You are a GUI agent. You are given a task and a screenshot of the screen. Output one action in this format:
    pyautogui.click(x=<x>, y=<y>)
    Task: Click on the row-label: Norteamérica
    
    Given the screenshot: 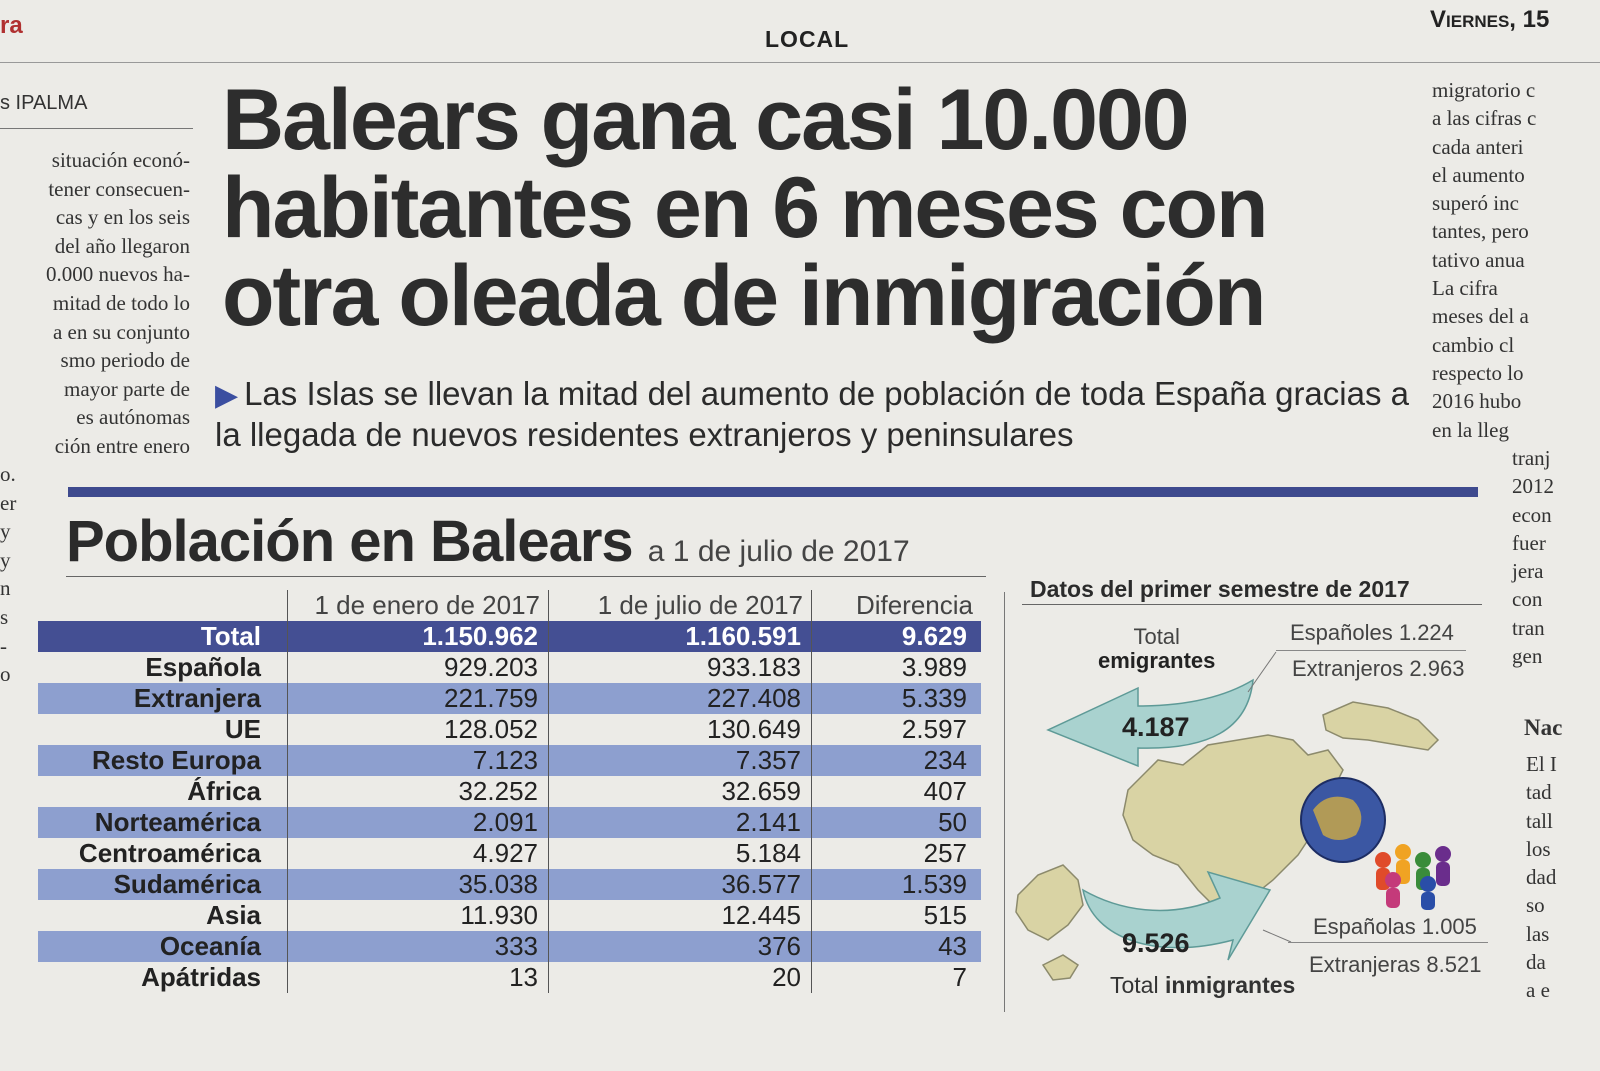 What is the action you would take?
    pyautogui.click(x=163, y=822)
    